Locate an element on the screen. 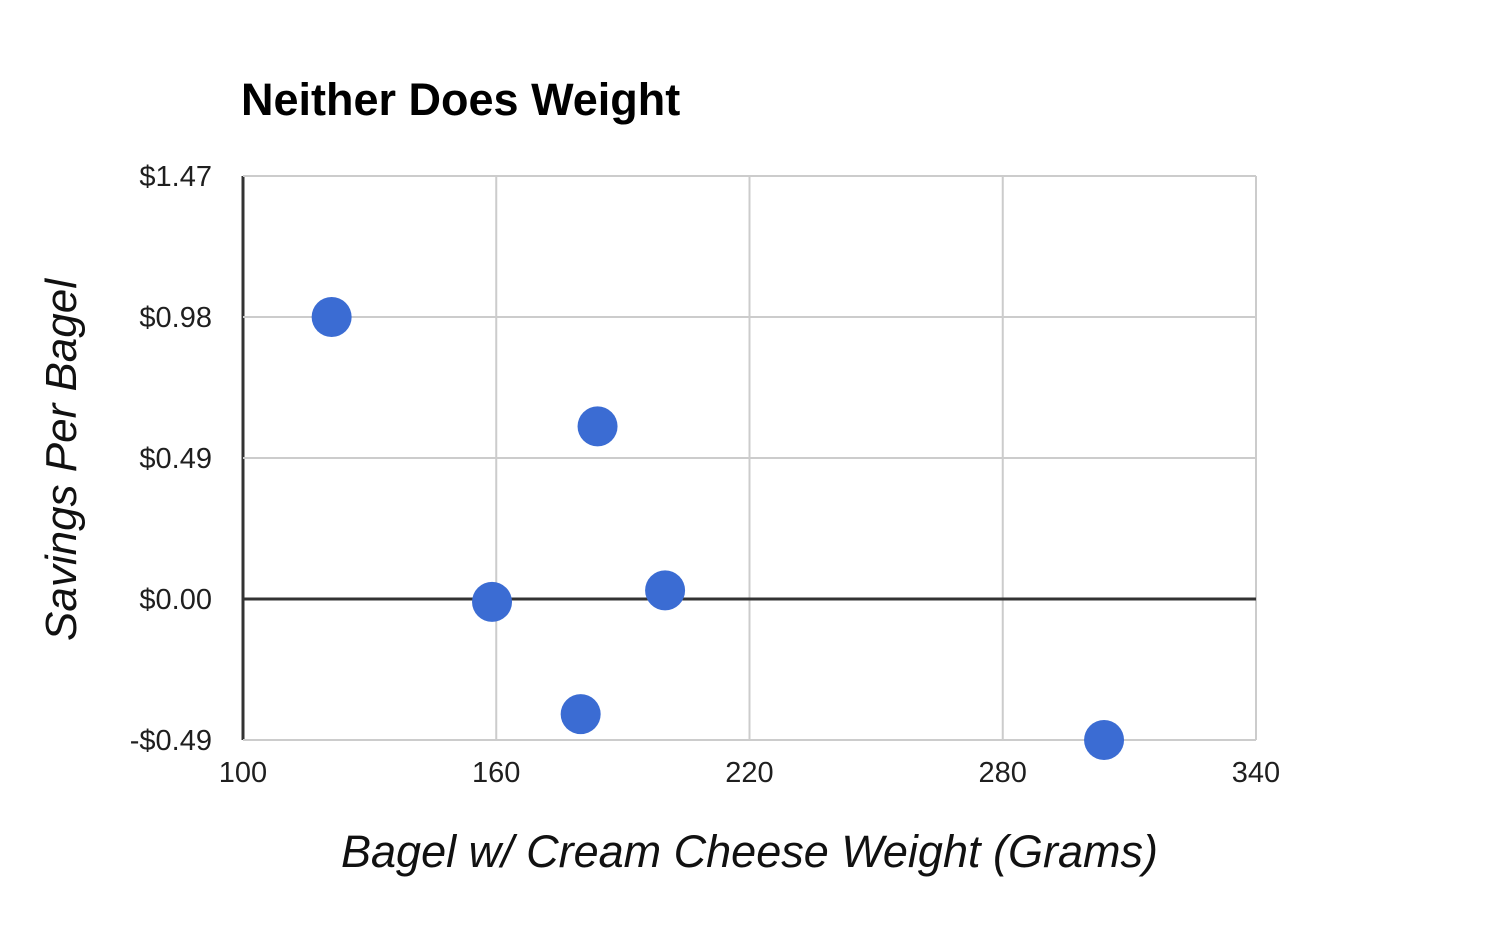  x-tick-label: 100 is located at coordinates (243, 773).